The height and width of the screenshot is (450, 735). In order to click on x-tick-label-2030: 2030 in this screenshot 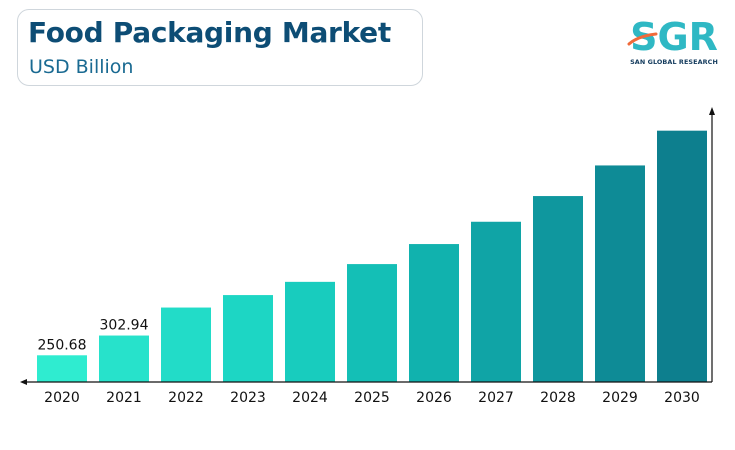, I will do `click(682, 398)`.